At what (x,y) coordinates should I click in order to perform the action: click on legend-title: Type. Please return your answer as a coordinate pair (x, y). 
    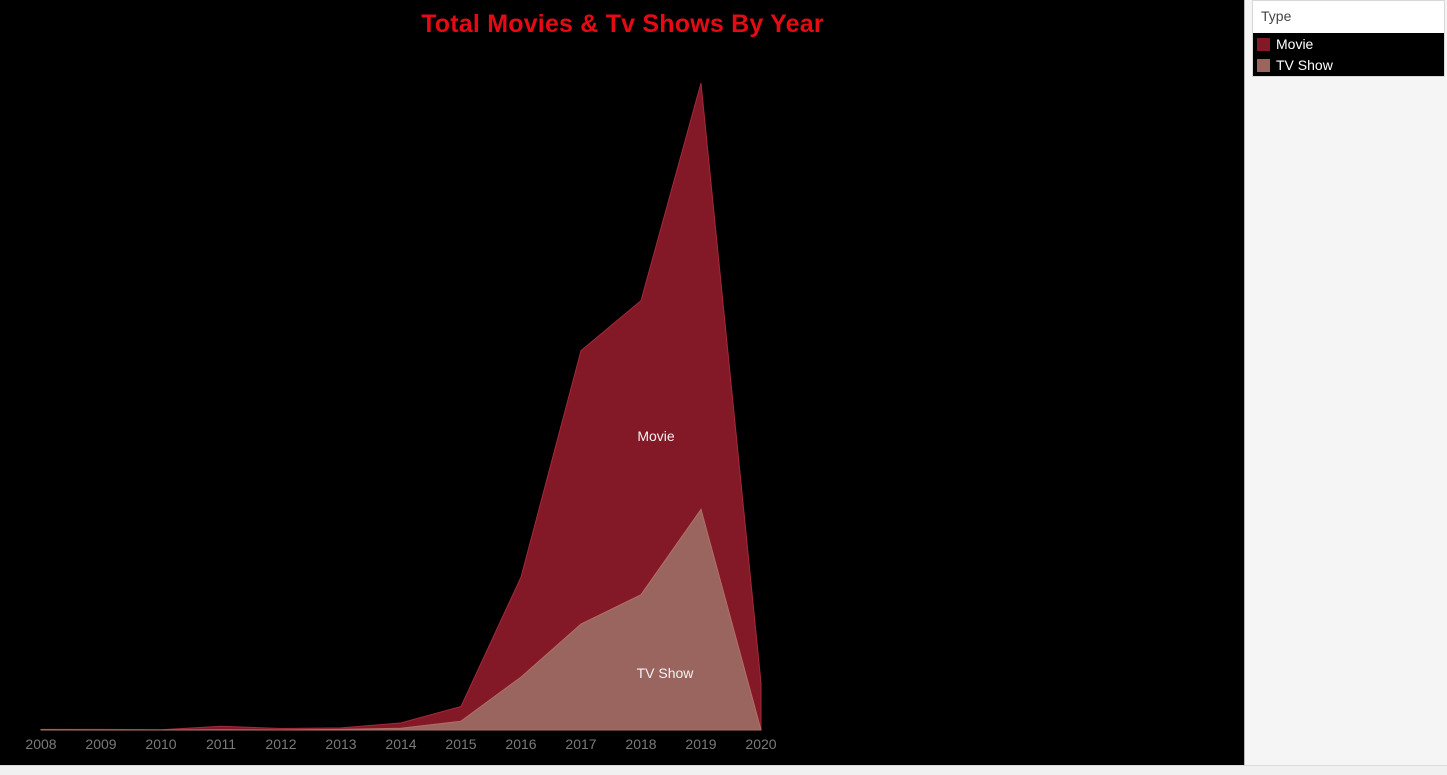
    Looking at the image, I should click on (1276, 16).